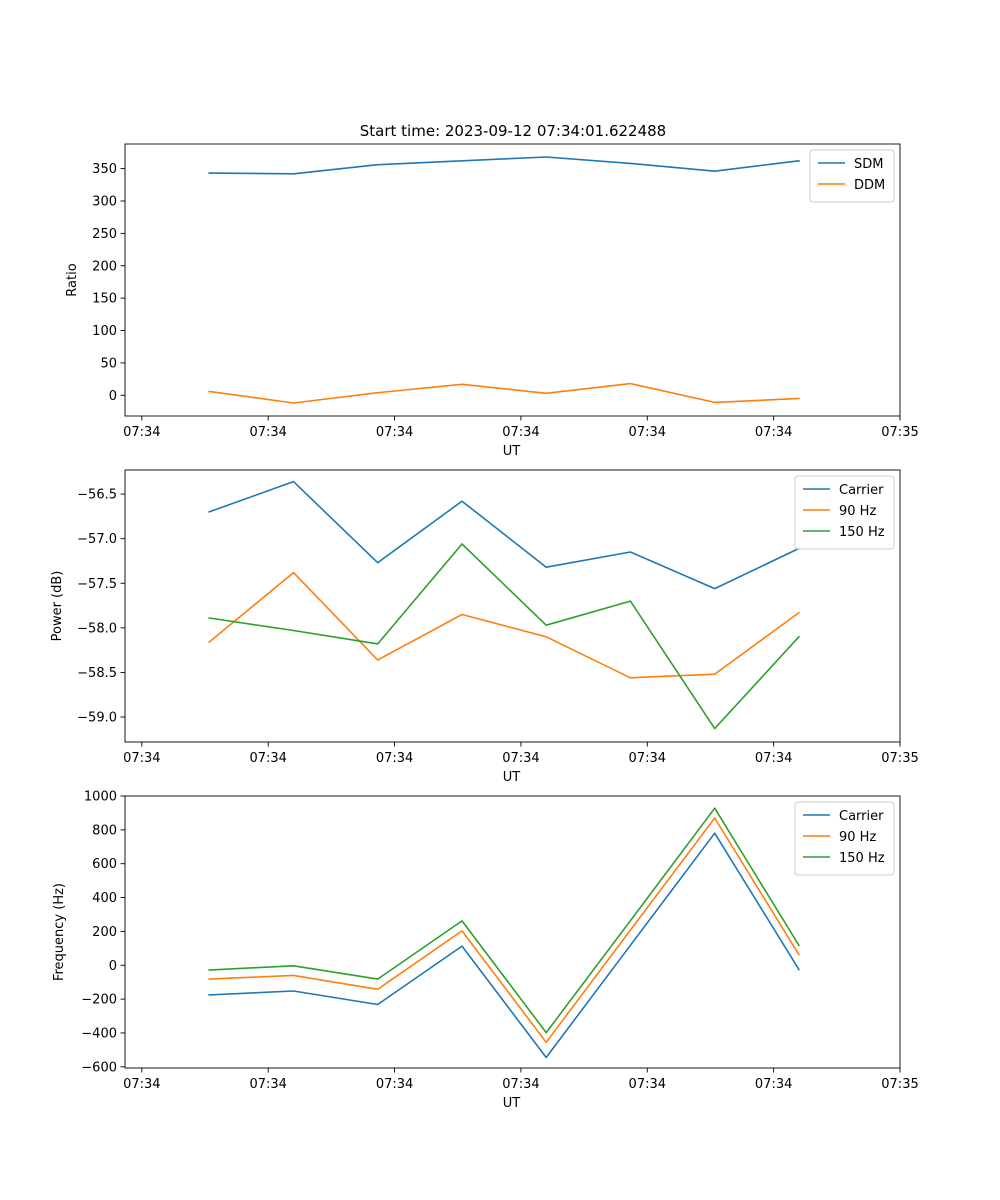 The height and width of the screenshot is (1200, 1000). I want to click on y-tick-label: −58.0, so click(97, 628).